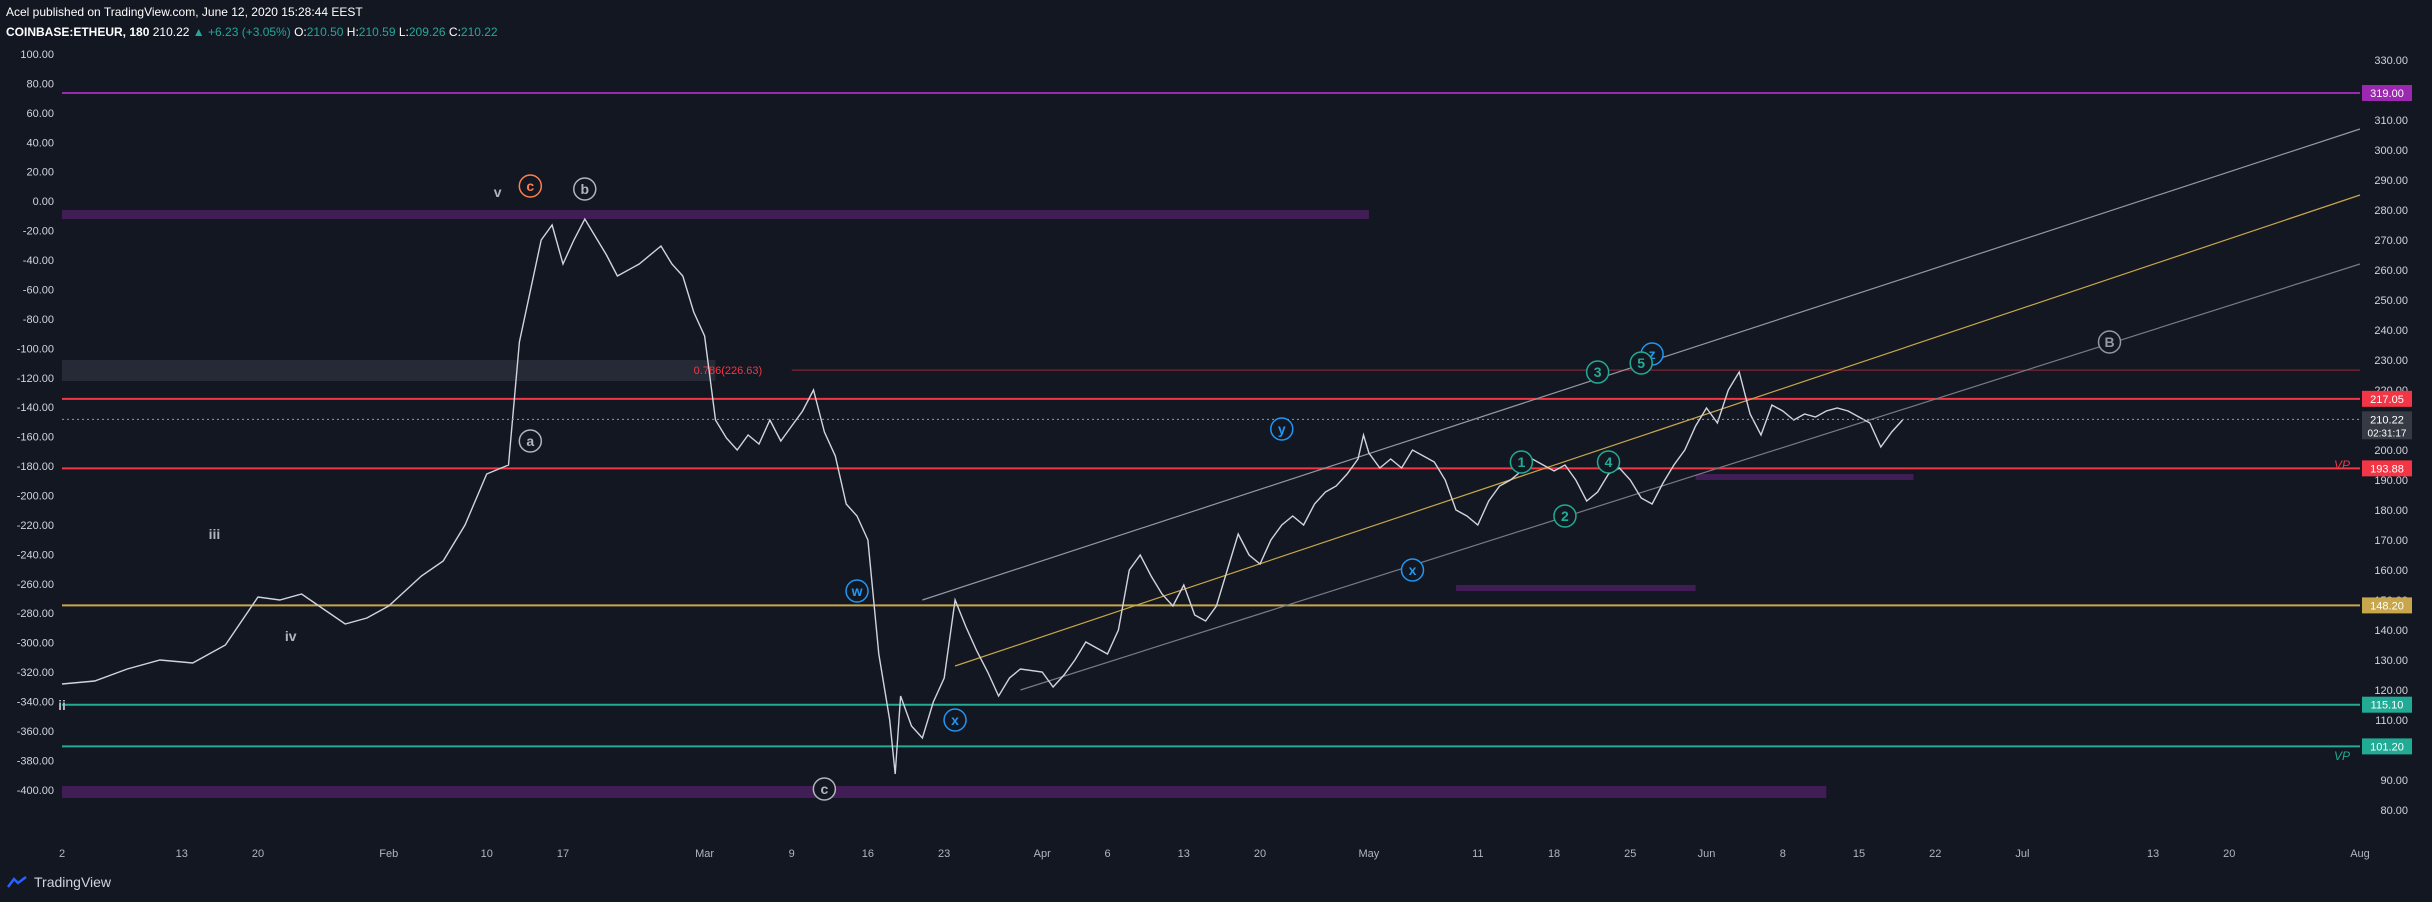  What do you see at coordinates (2387, 420) in the screenshot?
I see `last-price-badge-label: 210.22` at bounding box center [2387, 420].